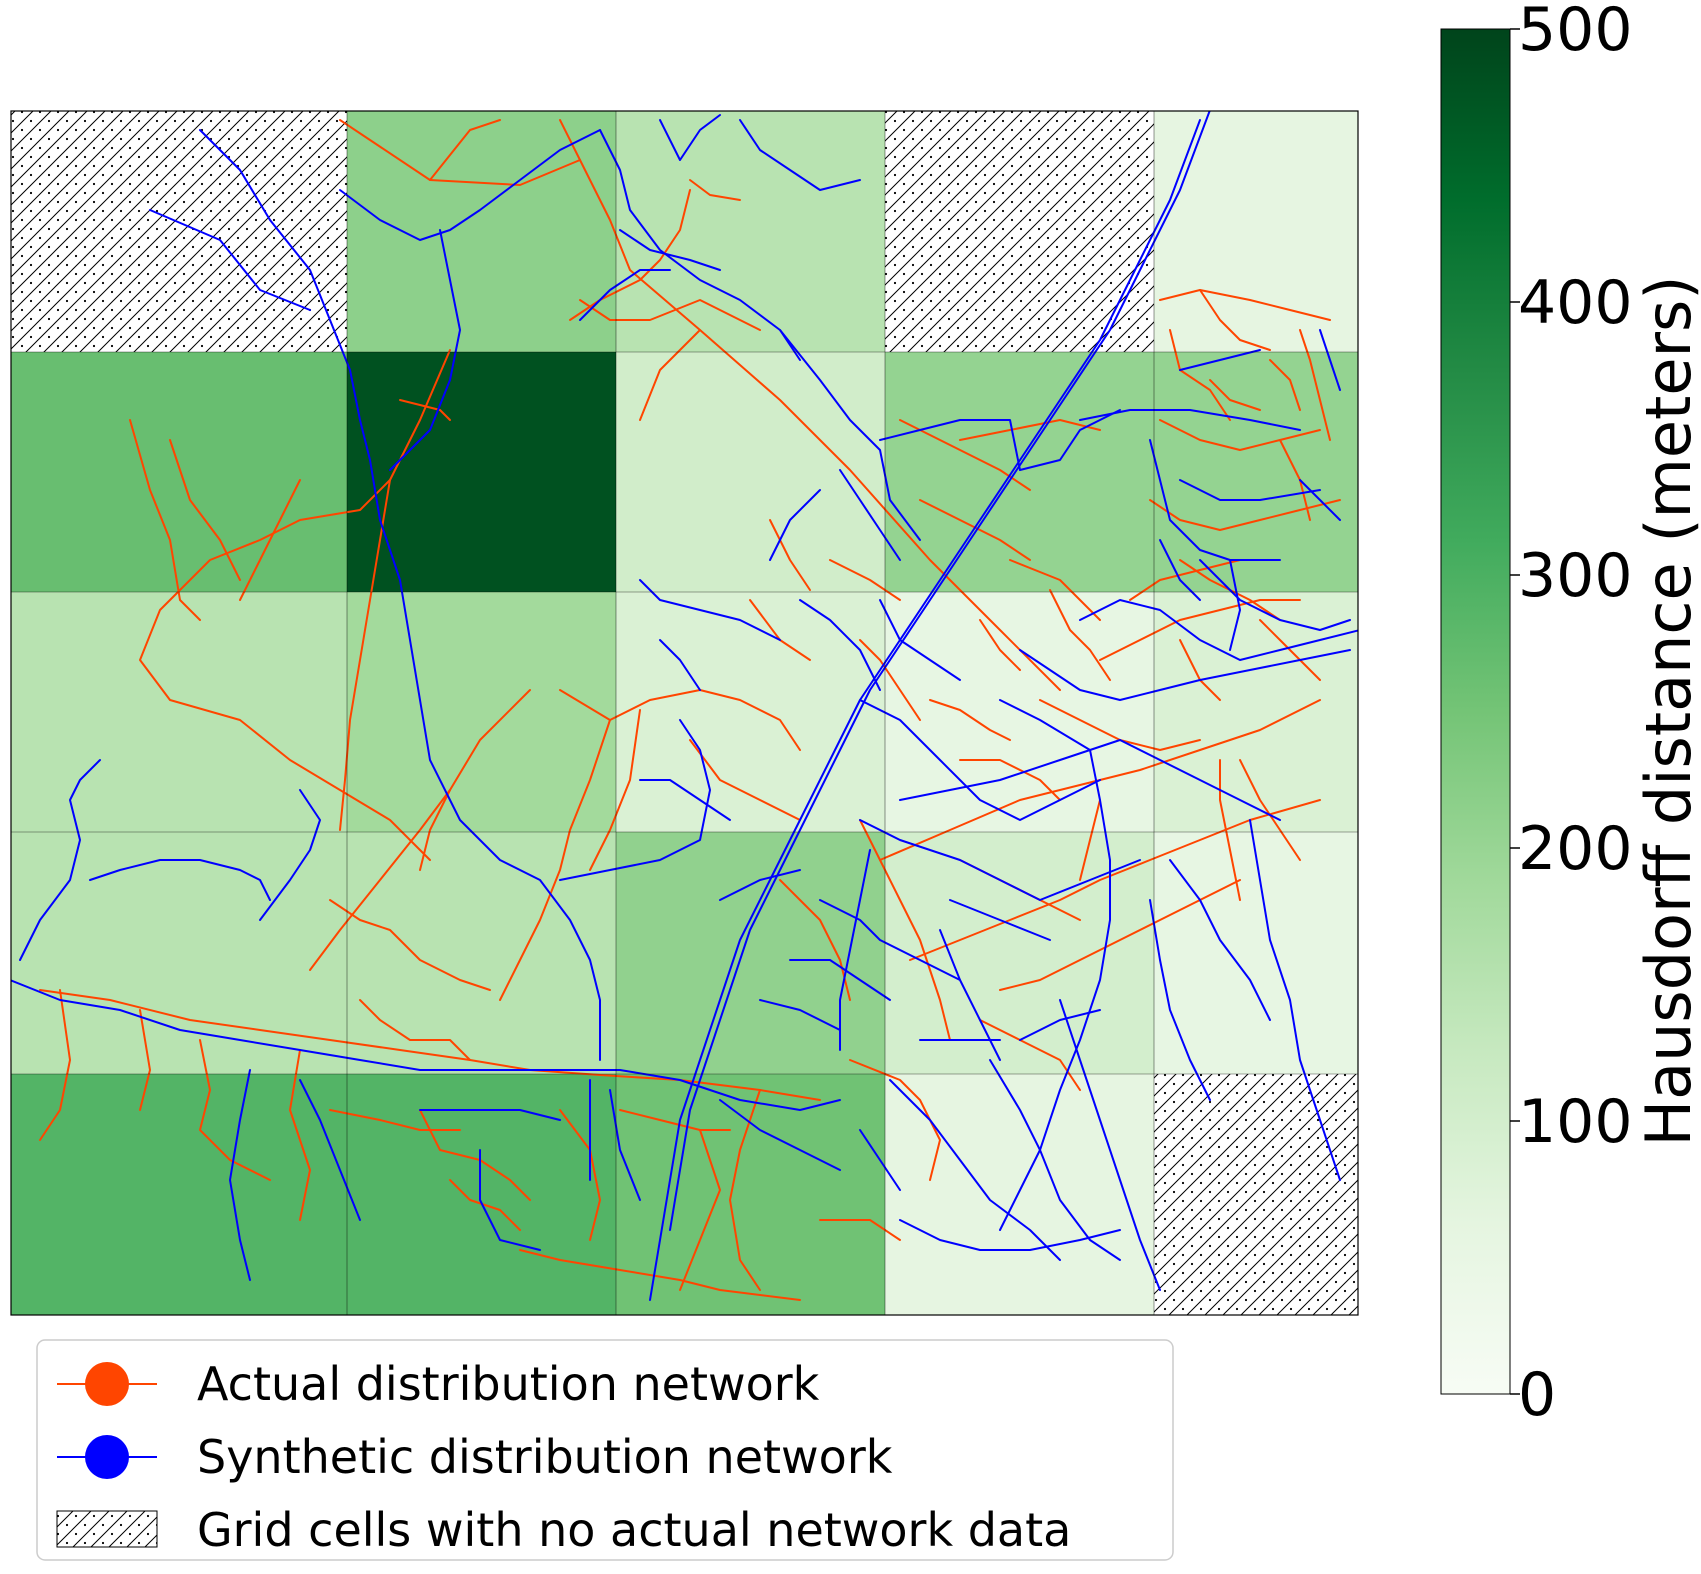 The width and height of the screenshot is (1701, 1574). I want to click on legend-synthetic-label: Synthetic distribution network, so click(545, 1457).